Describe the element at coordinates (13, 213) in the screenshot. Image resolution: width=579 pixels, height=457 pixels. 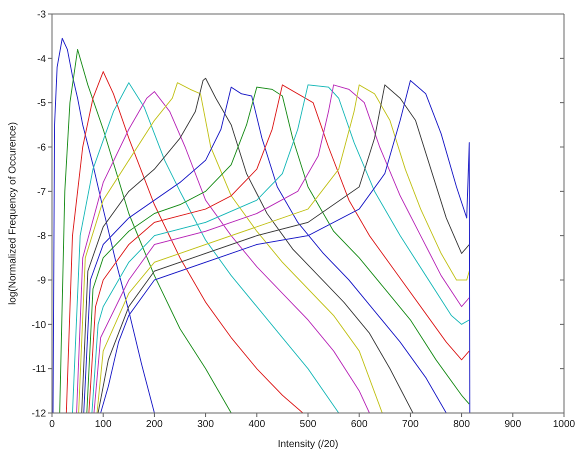
I see `y-axis-title: log(Normalized Frequency of Occurence)` at that location.